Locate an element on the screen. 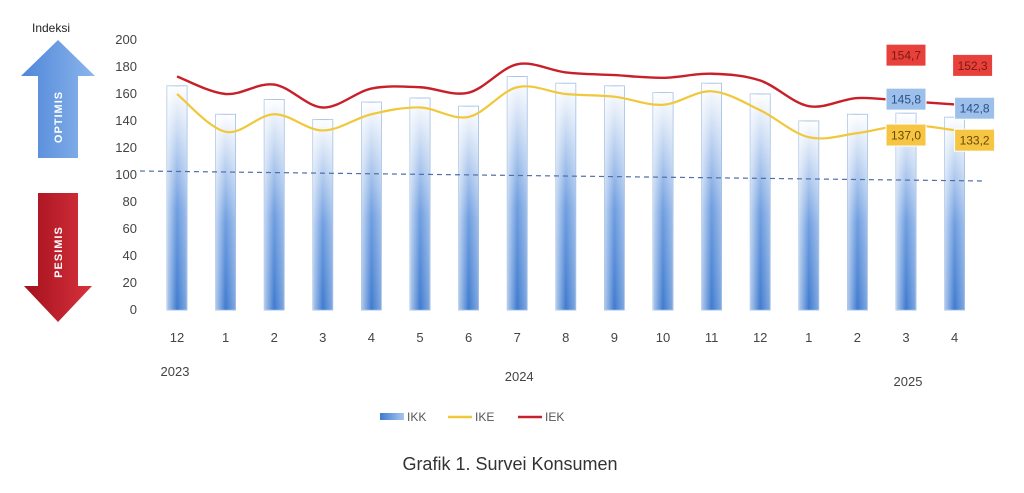  svg-text: 142,8 is located at coordinates (975, 109).